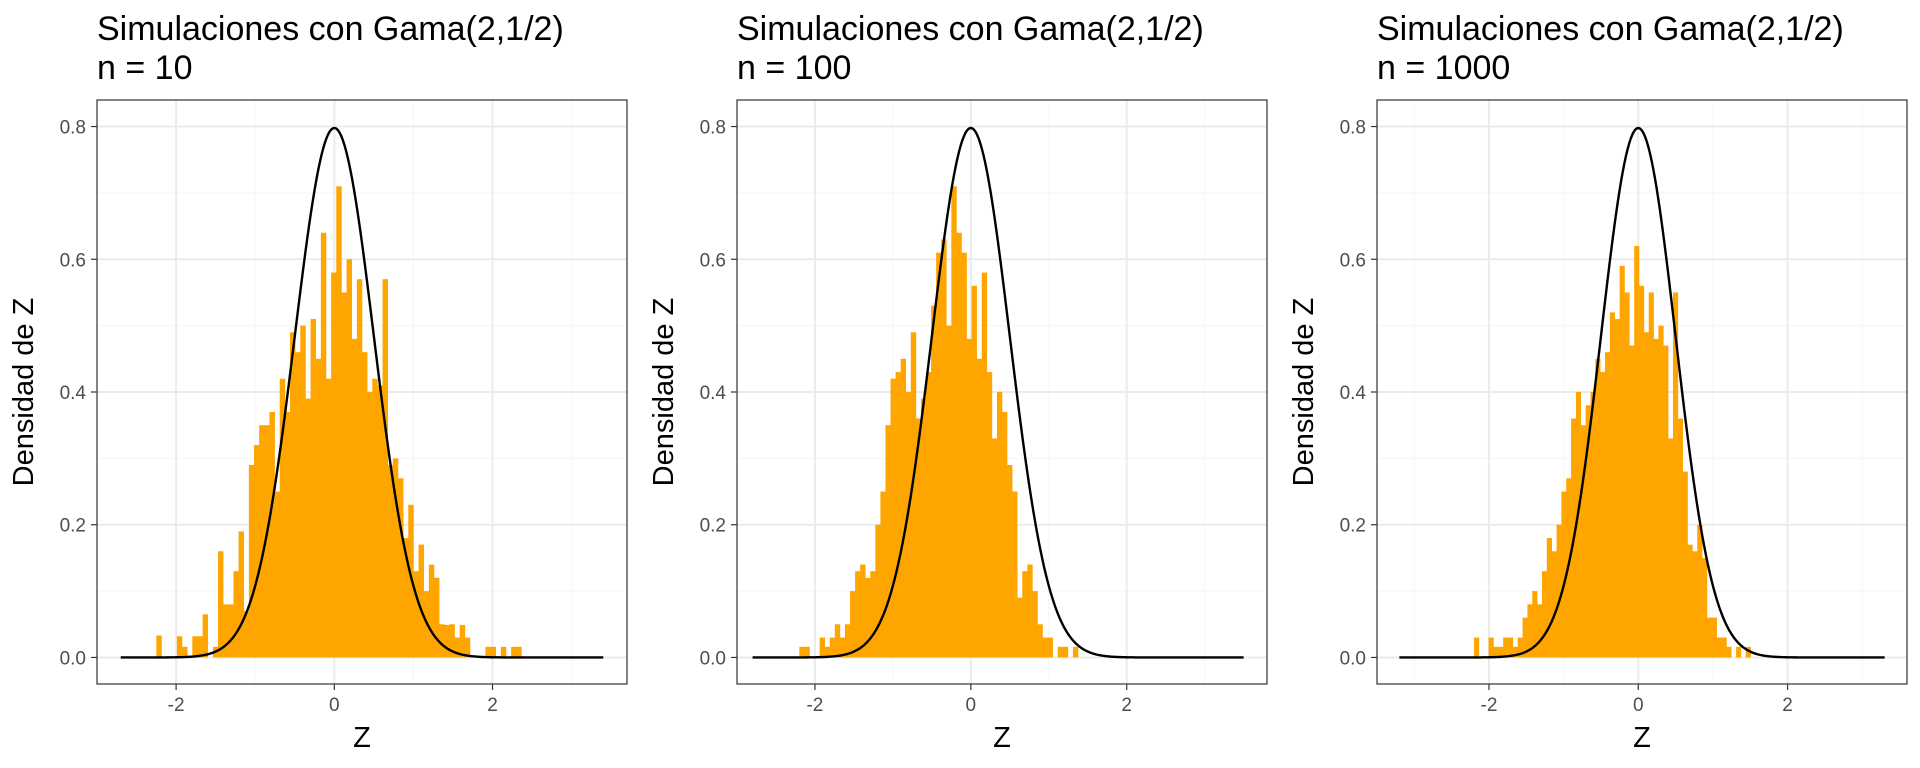 This screenshot has width=1920, height=768. Describe the element at coordinates (713, 260) in the screenshot. I see `y-tick-label: 0.6` at that location.